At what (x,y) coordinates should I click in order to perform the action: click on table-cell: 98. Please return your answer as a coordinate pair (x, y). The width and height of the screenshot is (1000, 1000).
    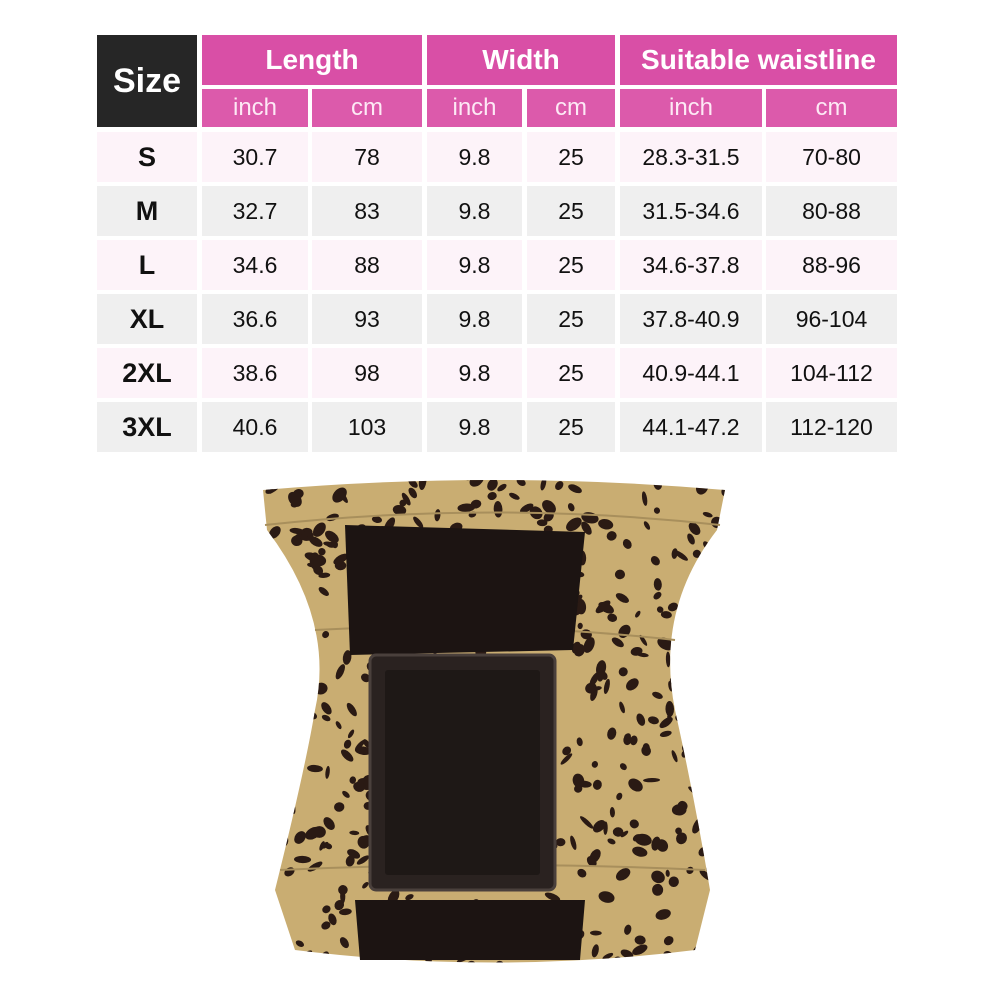
    Looking at the image, I should click on (367, 373).